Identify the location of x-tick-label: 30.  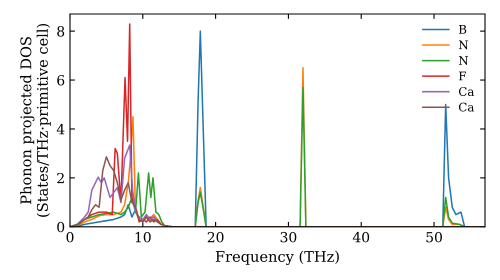
(288, 237).